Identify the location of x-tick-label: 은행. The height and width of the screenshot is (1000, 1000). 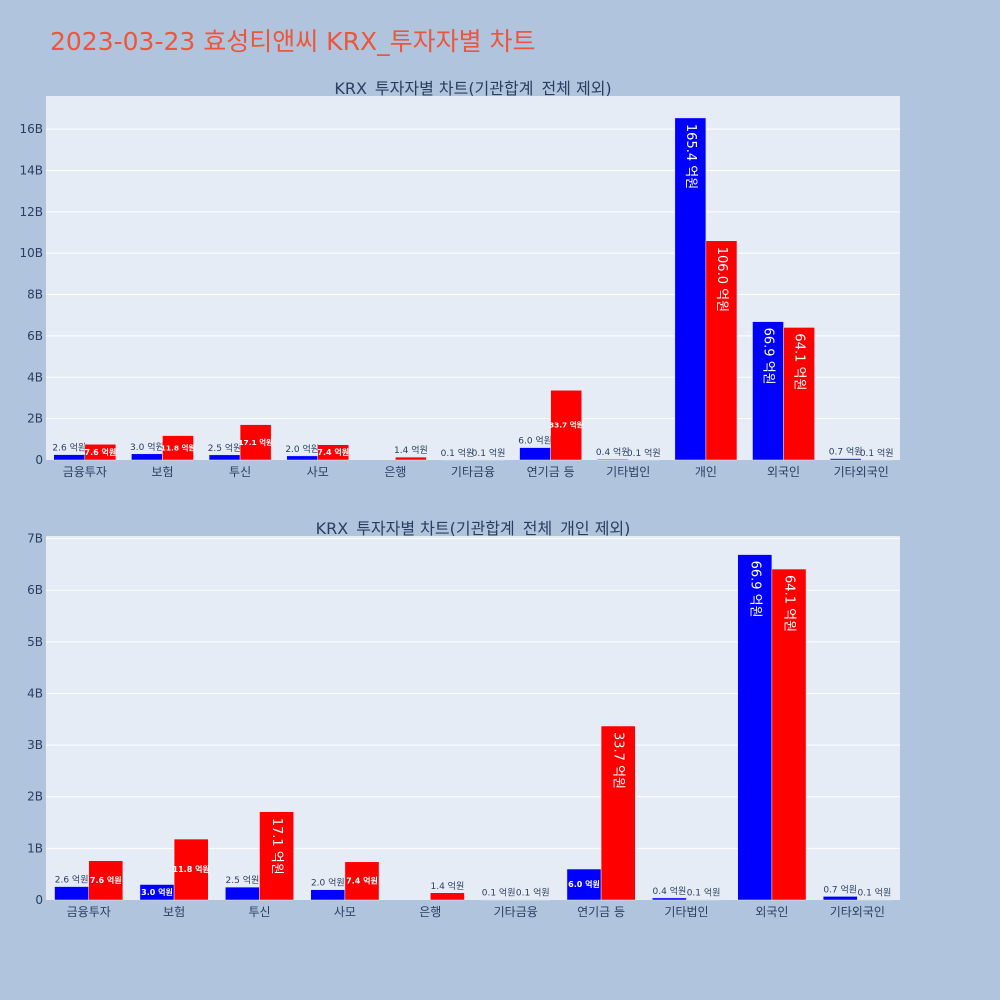
(395, 471).